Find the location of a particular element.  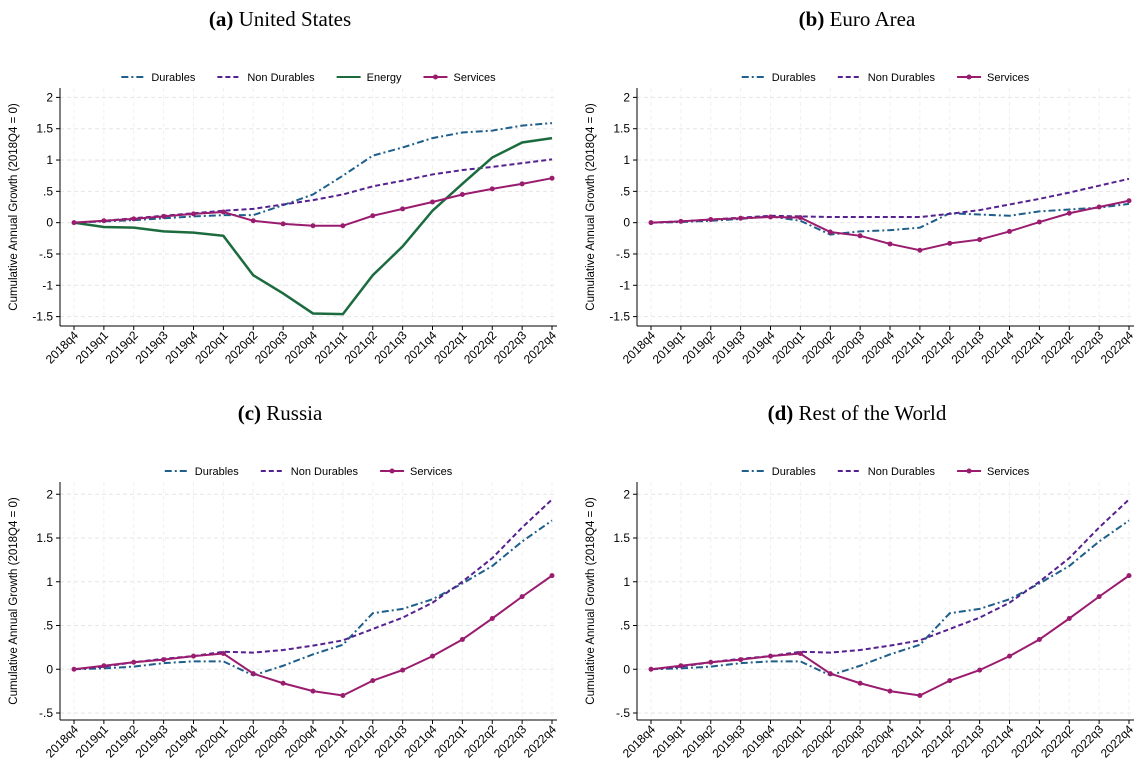

legend: Durables Non Durables Energy Services is located at coordinates (308, 78).